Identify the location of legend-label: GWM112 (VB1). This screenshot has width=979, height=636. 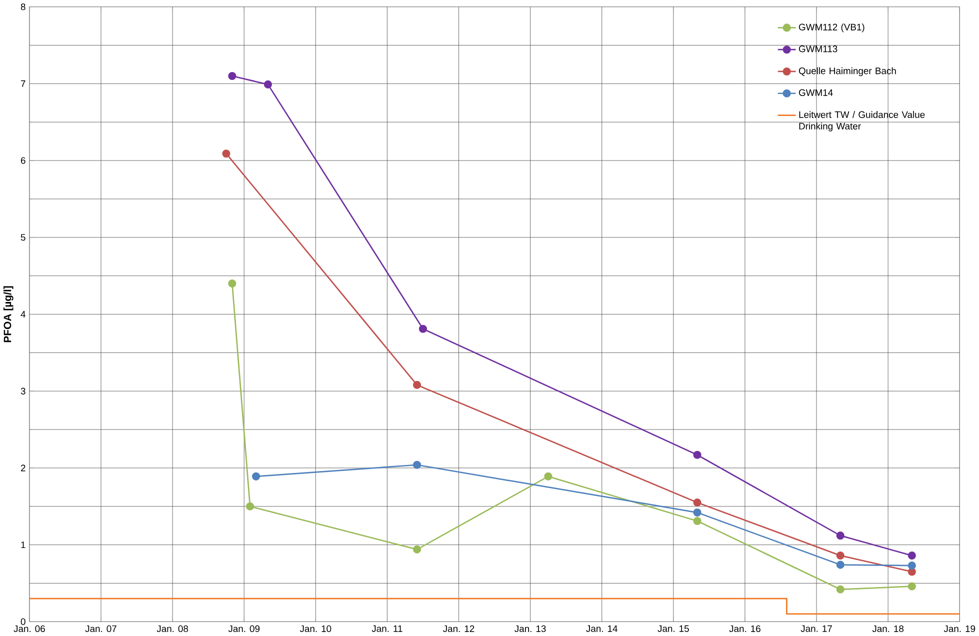
(831, 28).